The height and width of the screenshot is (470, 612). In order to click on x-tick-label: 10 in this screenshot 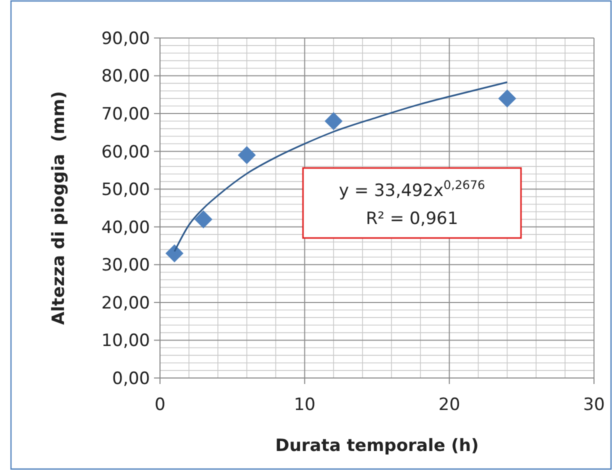, I will do `click(305, 405)`.